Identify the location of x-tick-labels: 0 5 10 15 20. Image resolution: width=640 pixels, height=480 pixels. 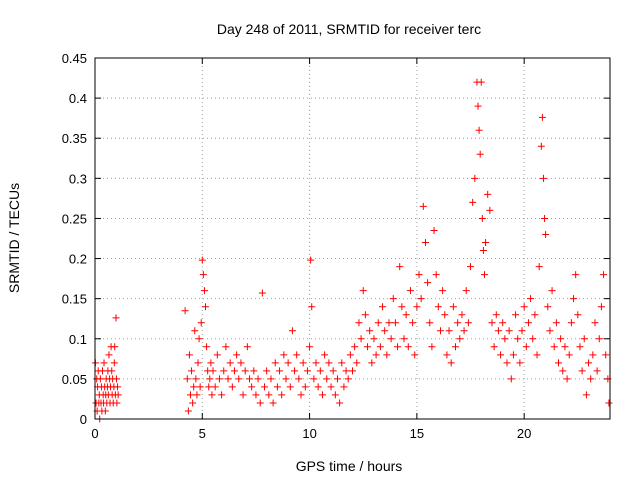
(311, 433).